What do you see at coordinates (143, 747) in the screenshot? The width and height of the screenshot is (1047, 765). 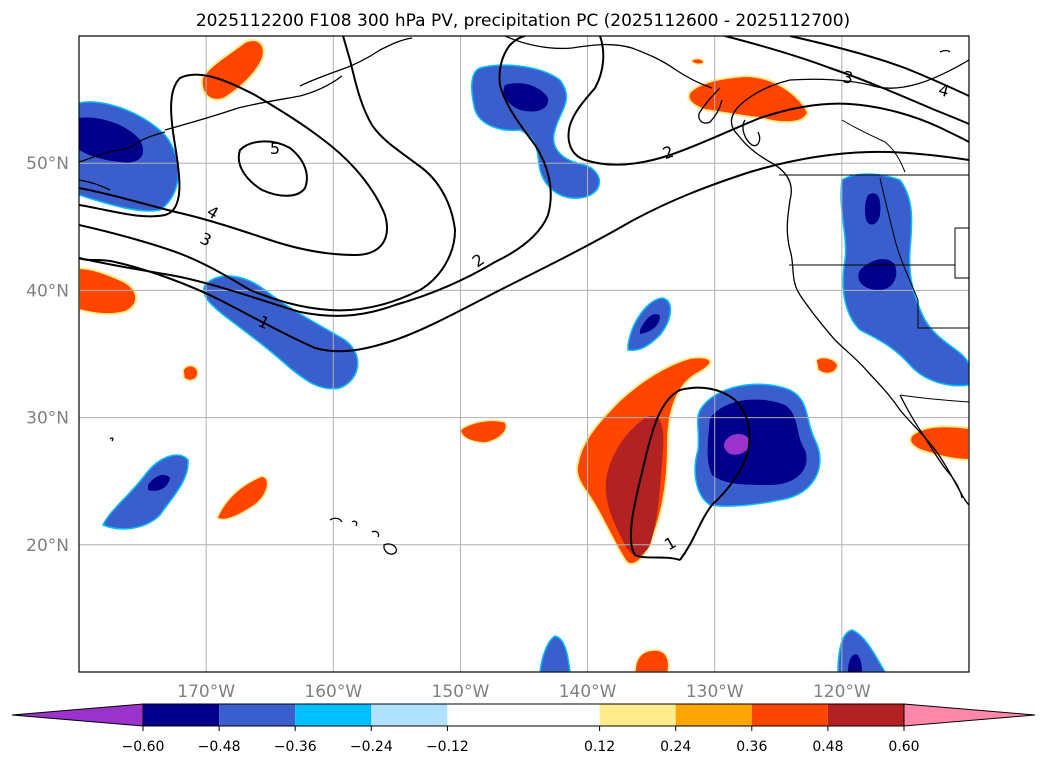 I see `colorbar-tick-label: −0.60` at bounding box center [143, 747].